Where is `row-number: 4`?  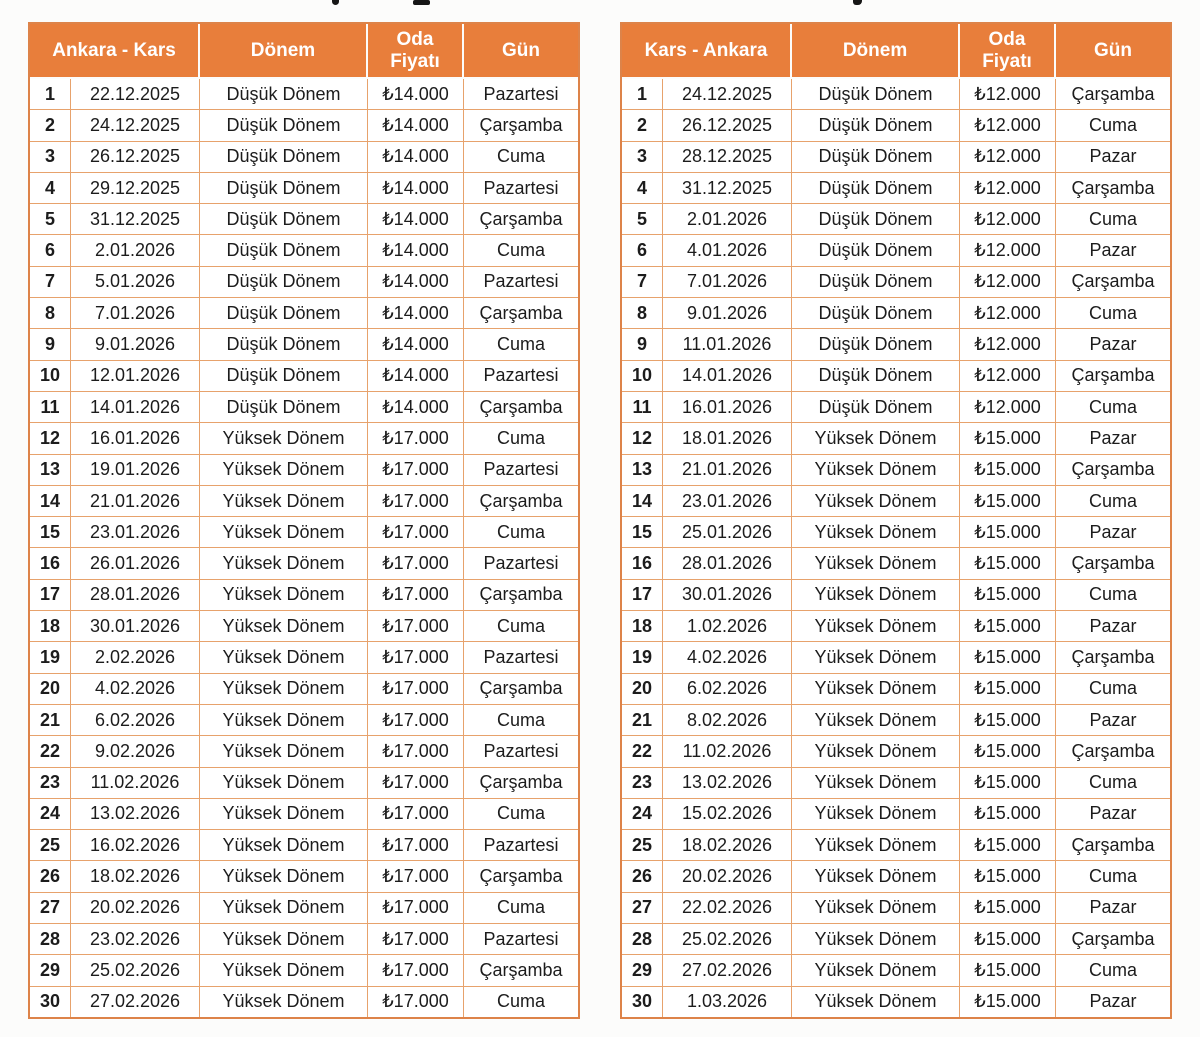 row-number: 4 is located at coordinates (642, 188).